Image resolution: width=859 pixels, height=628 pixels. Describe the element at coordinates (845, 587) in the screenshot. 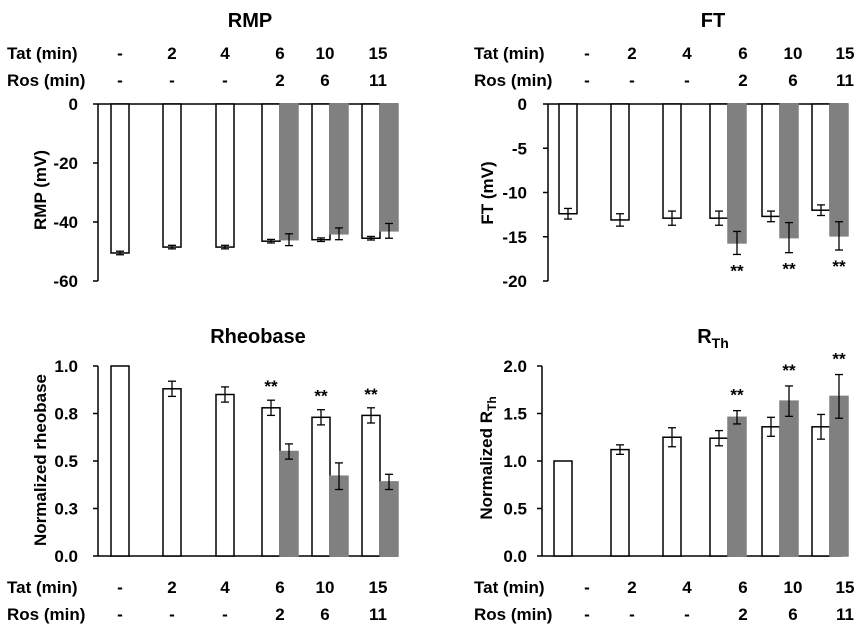

I see `tat-value: 15` at that location.